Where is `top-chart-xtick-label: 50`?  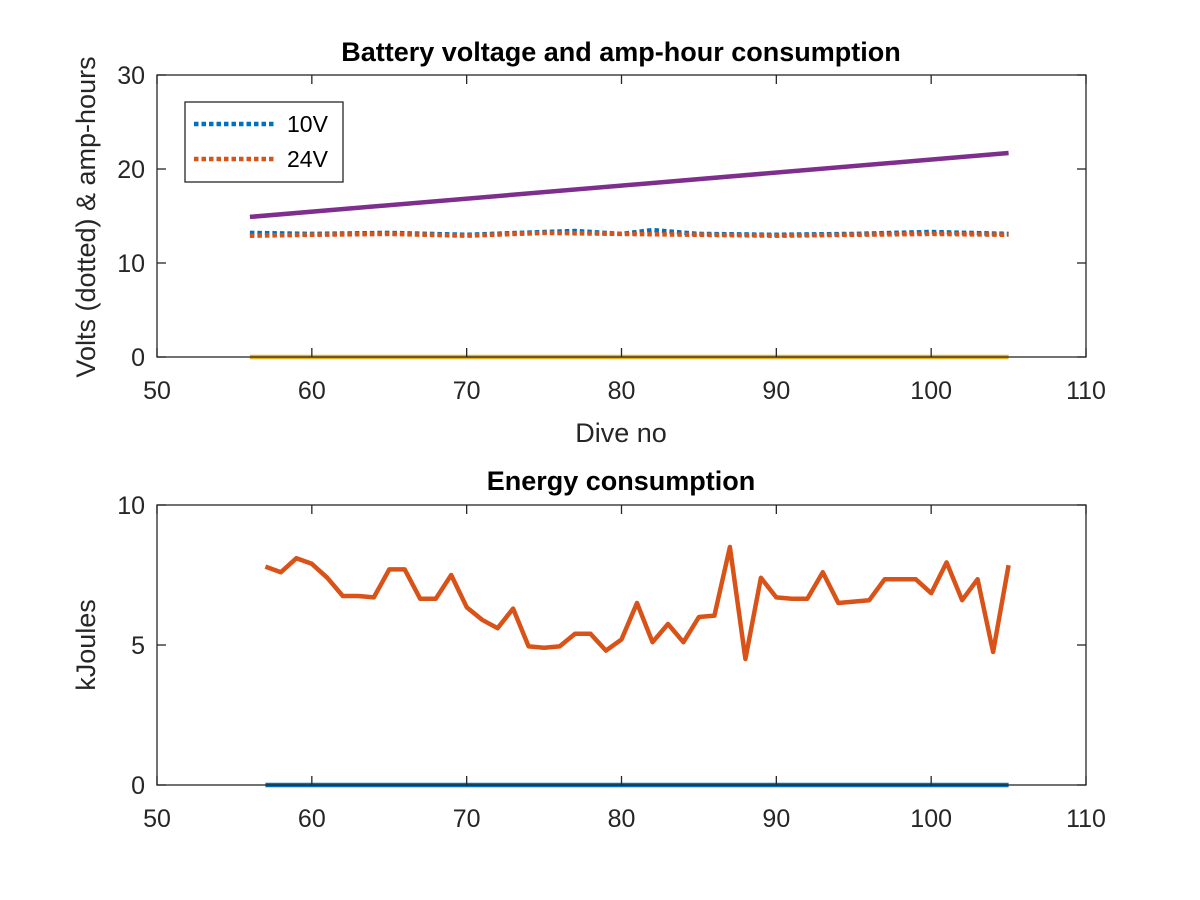 top-chart-xtick-label: 50 is located at coordinates (157, 391).